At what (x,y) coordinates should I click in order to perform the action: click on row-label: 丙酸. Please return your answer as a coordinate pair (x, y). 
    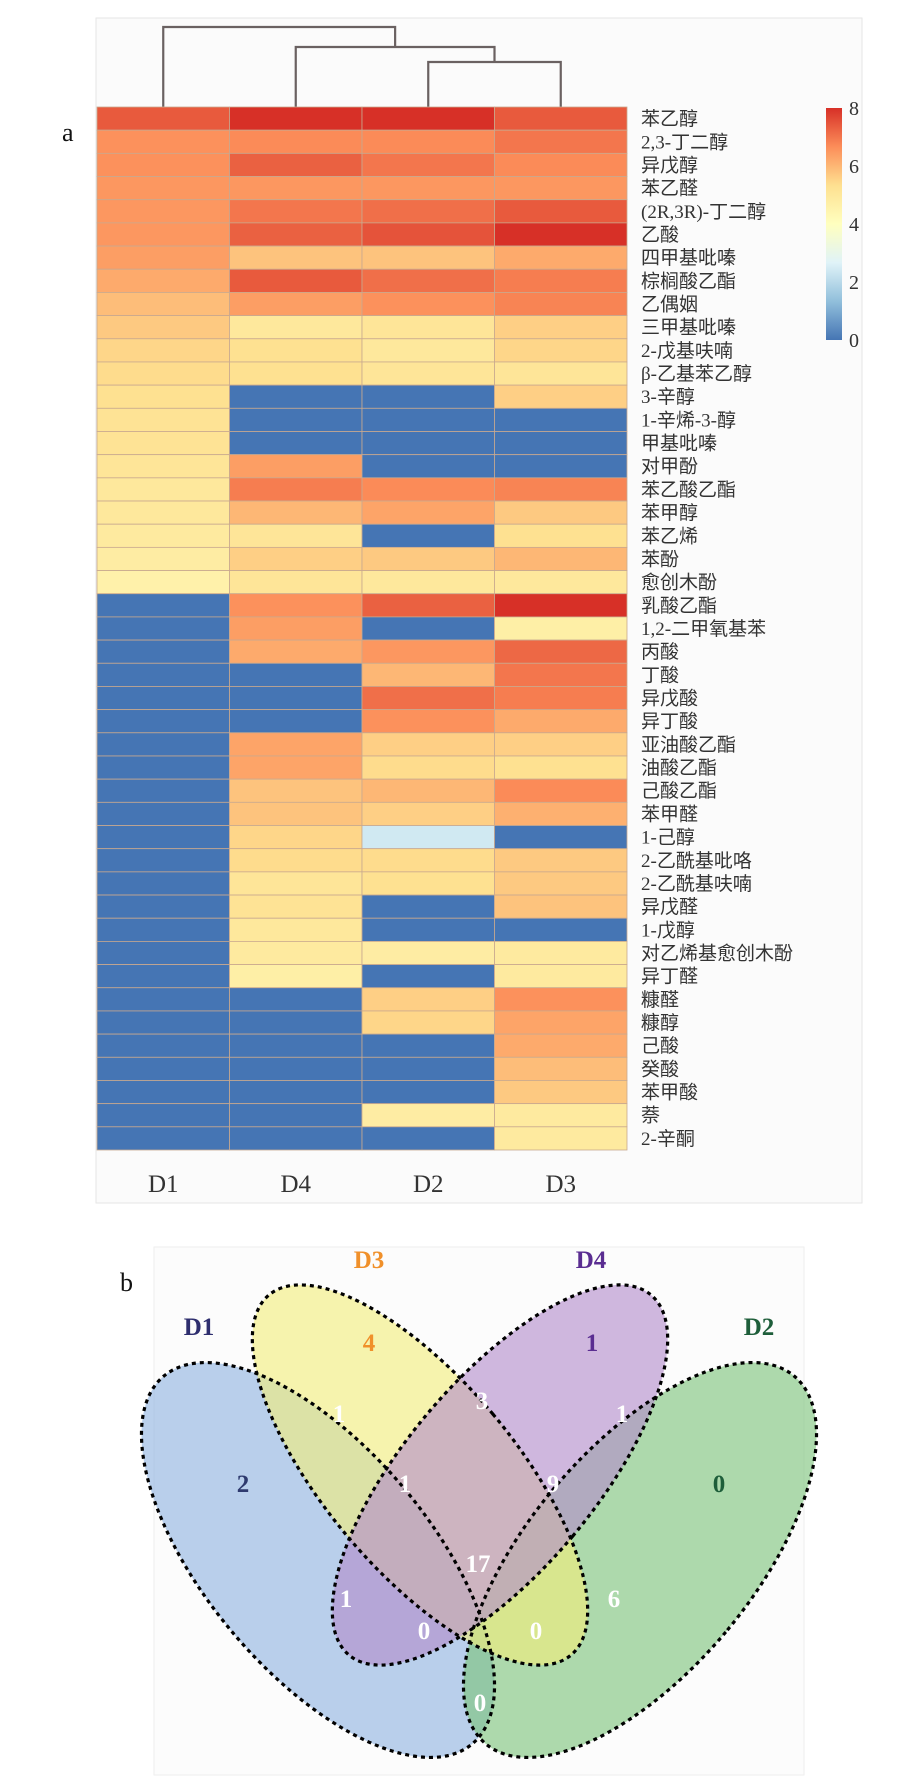
    Looking at the image, I should click on (660, 652).